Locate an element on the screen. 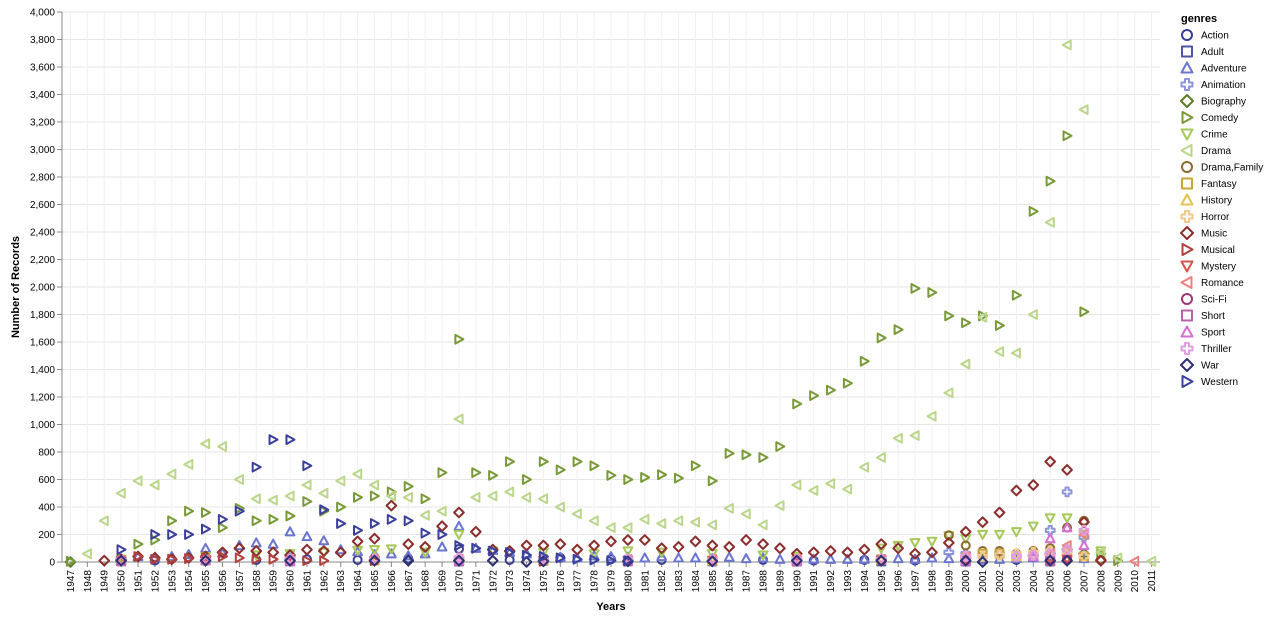 This screenshot has height=625, width=1277. legend-item: Drama is located at coordinates (1205, 150).